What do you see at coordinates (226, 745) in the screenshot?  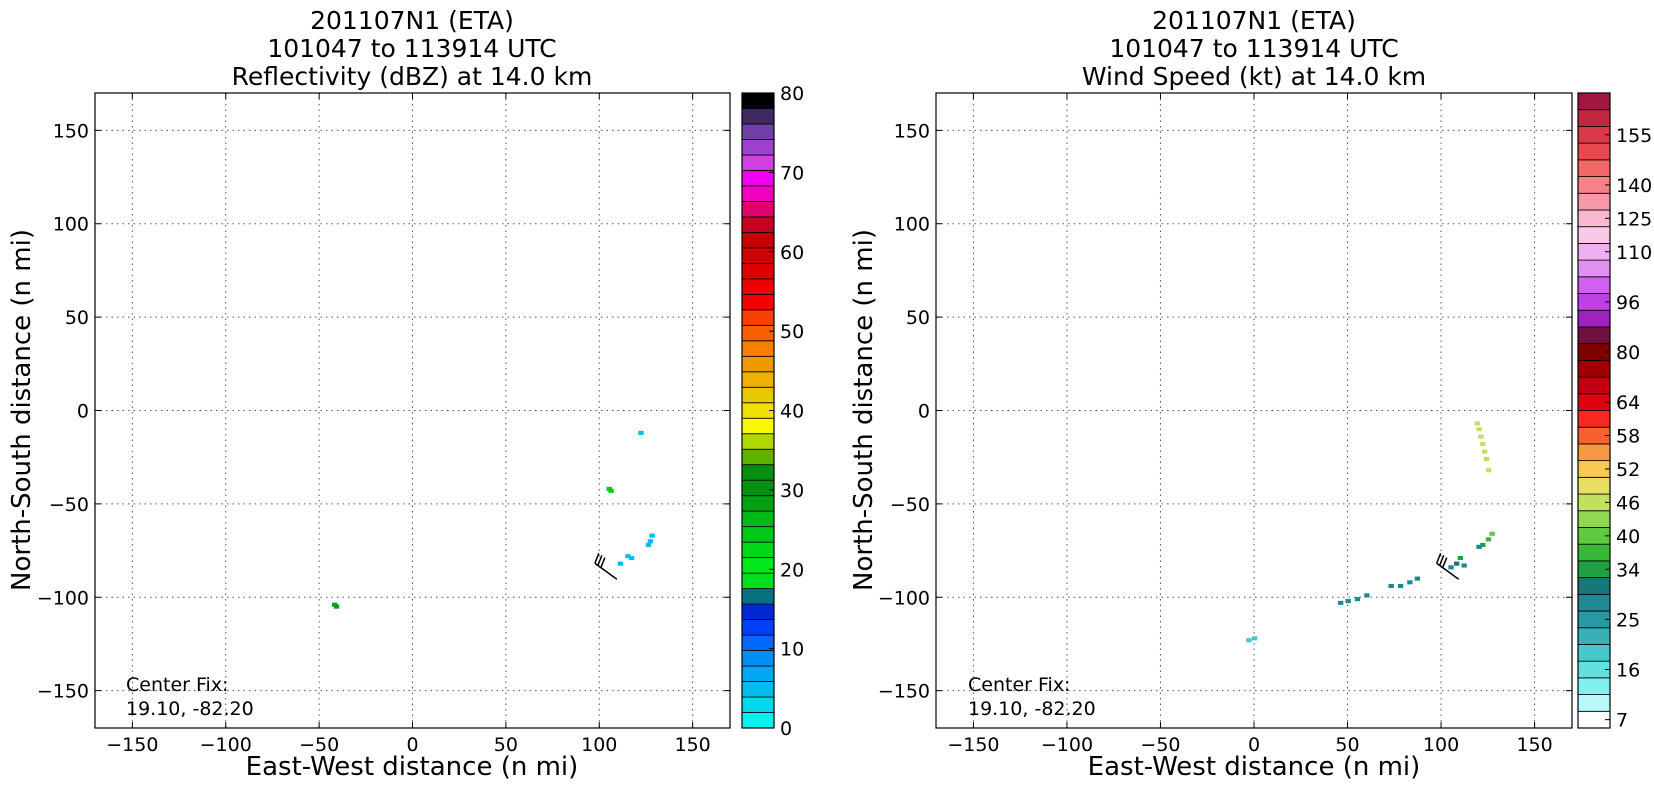 I see `left-x-tick-label: −100` at bounding box center [226, 745].